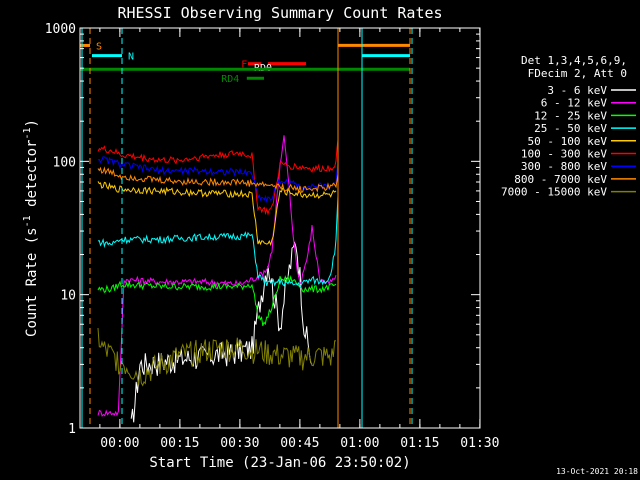 The image size is (640, 480). I want to click on y-axis-title-exp-1: -1, so click(27, 221).